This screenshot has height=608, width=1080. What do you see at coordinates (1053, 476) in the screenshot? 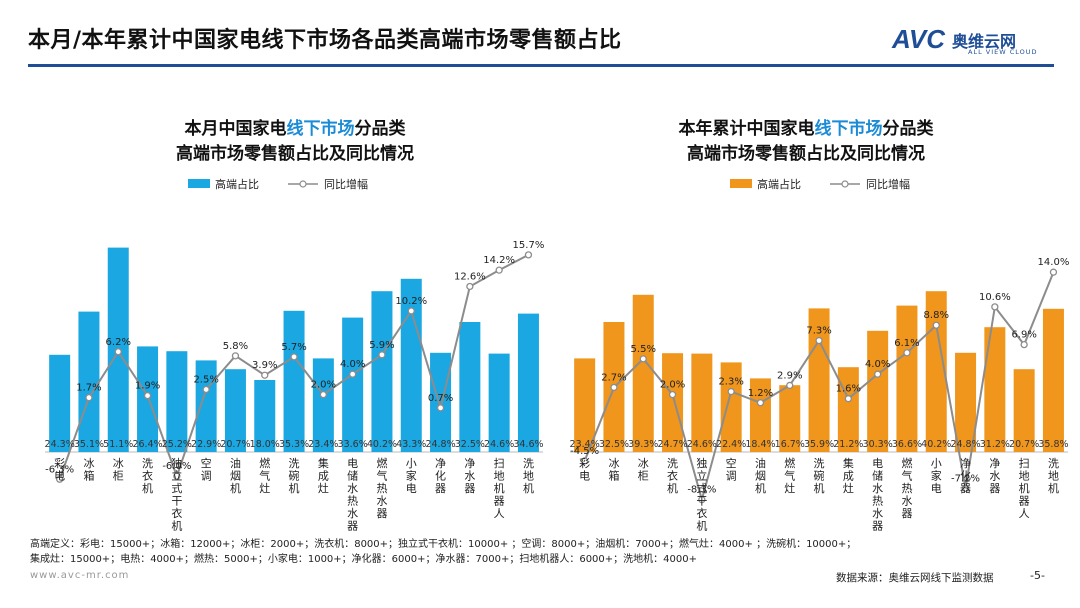
I see `right-category-label-16: 洗地机` at bounding box center [1053, 476].